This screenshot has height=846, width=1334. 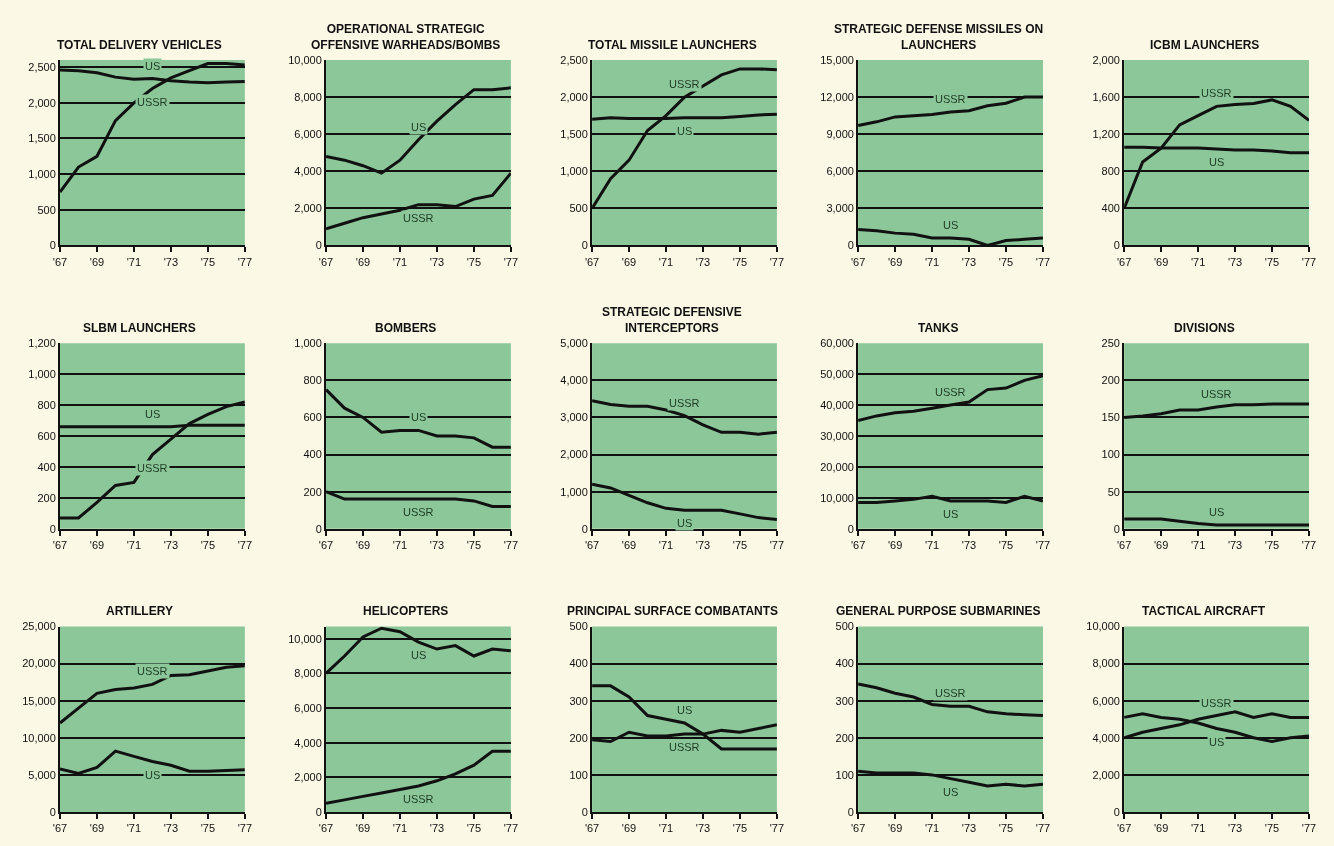 I want to click on y-tick-label: 250, so click(x=1110, y=343).